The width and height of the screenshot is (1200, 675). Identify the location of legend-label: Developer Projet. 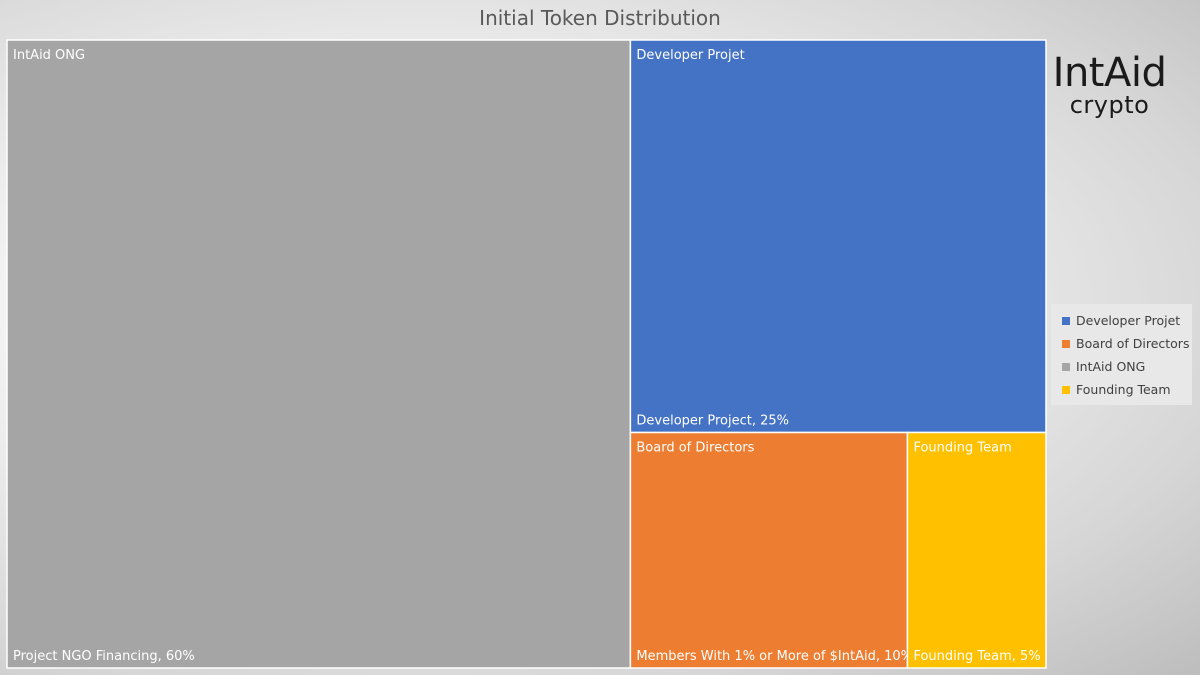
(1128, 320).